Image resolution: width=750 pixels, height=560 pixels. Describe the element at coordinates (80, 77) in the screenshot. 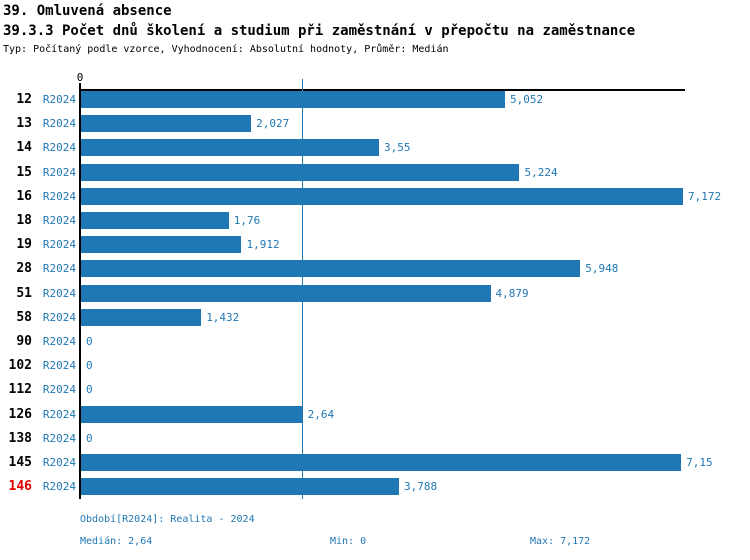

I see `x-axis-tick-label: 0` at that location.